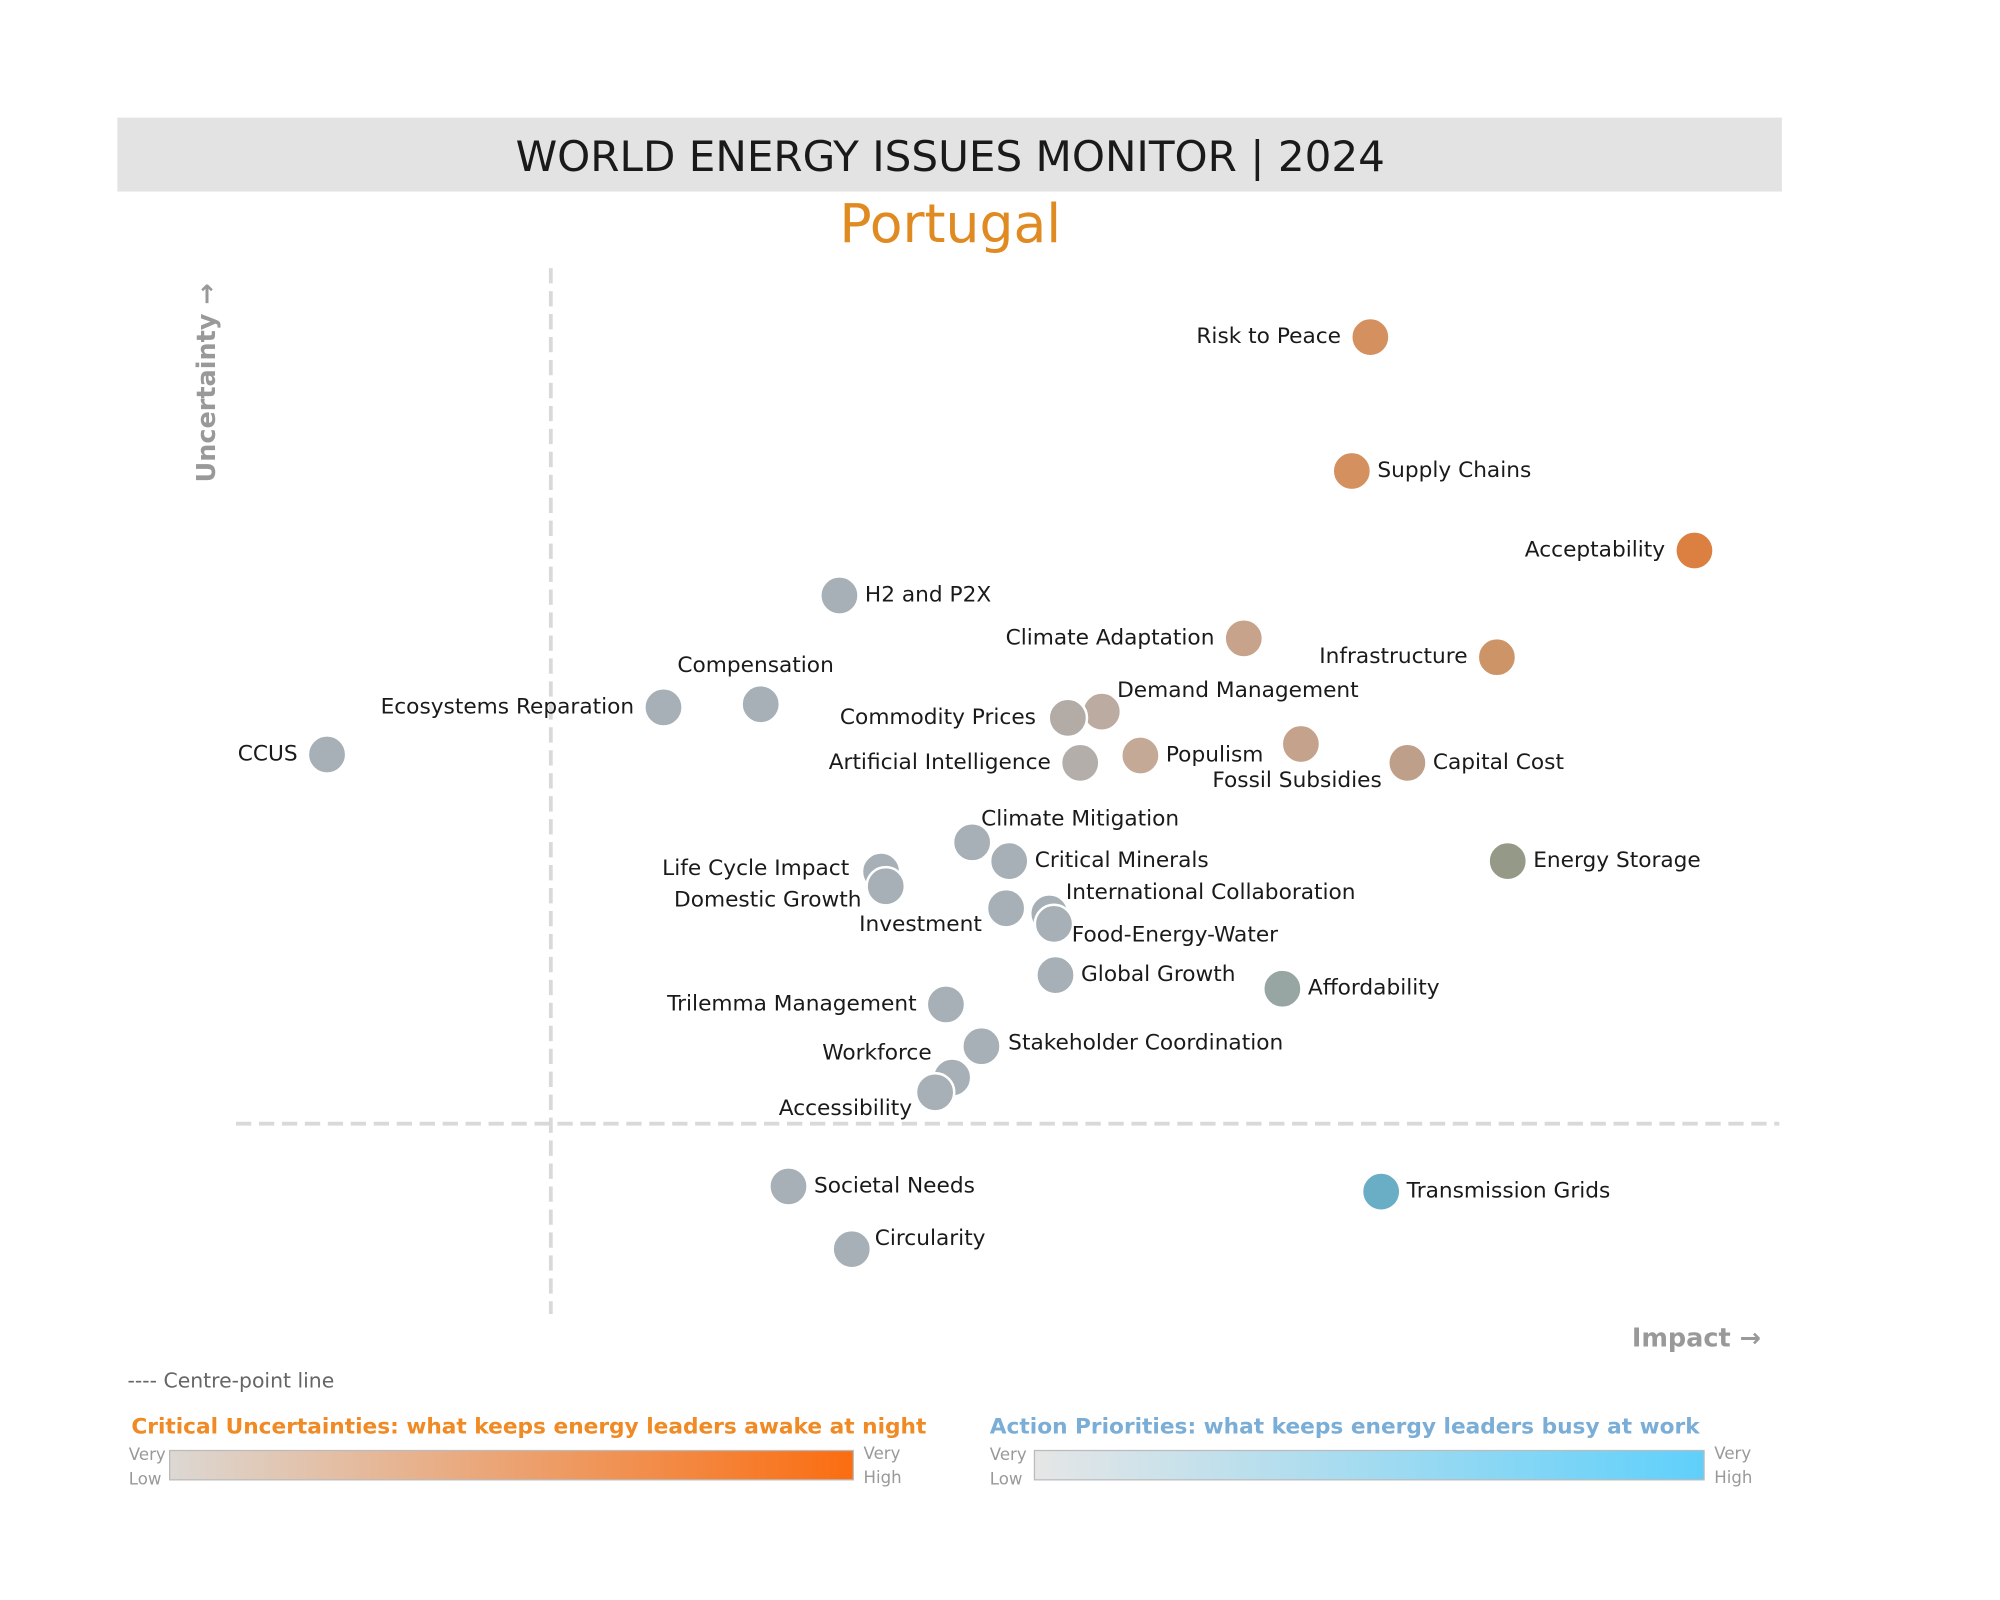  What do you see at coordinates (1696, 1339) in the screenshot?
I see `x-axis-label: Impact →` at bounding box center [1696, 1339].